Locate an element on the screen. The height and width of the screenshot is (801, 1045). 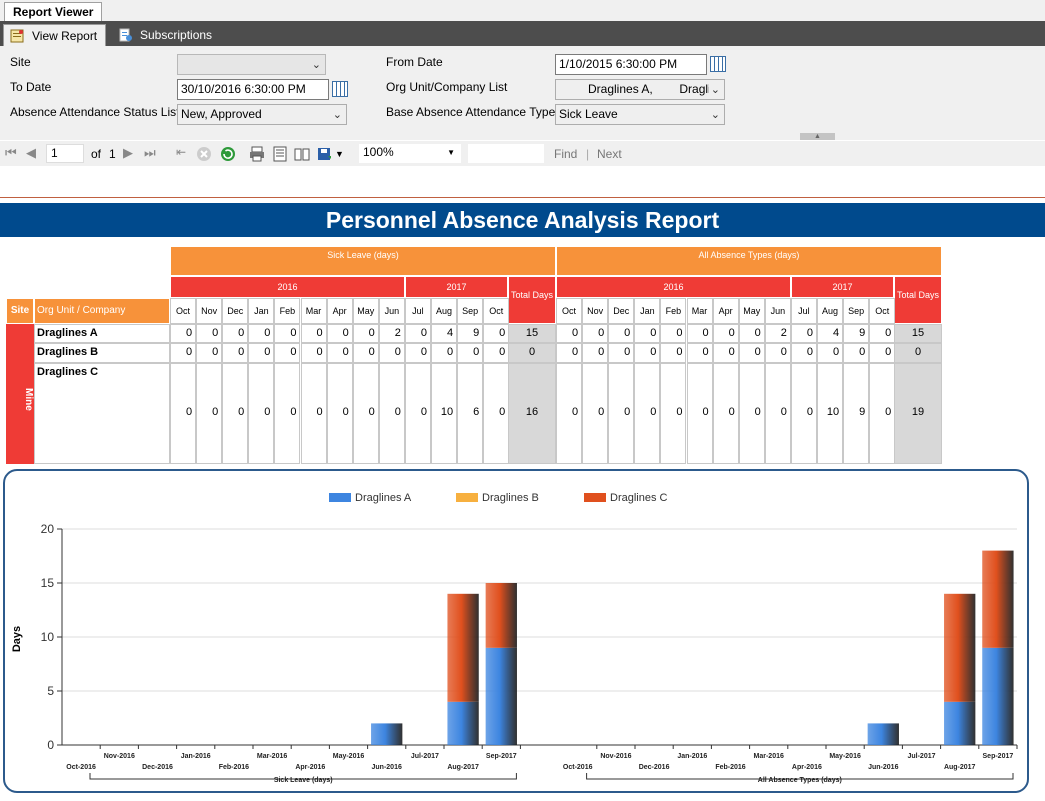
export-dropdown-icon: ▼ is located at coordinates (339, 154).